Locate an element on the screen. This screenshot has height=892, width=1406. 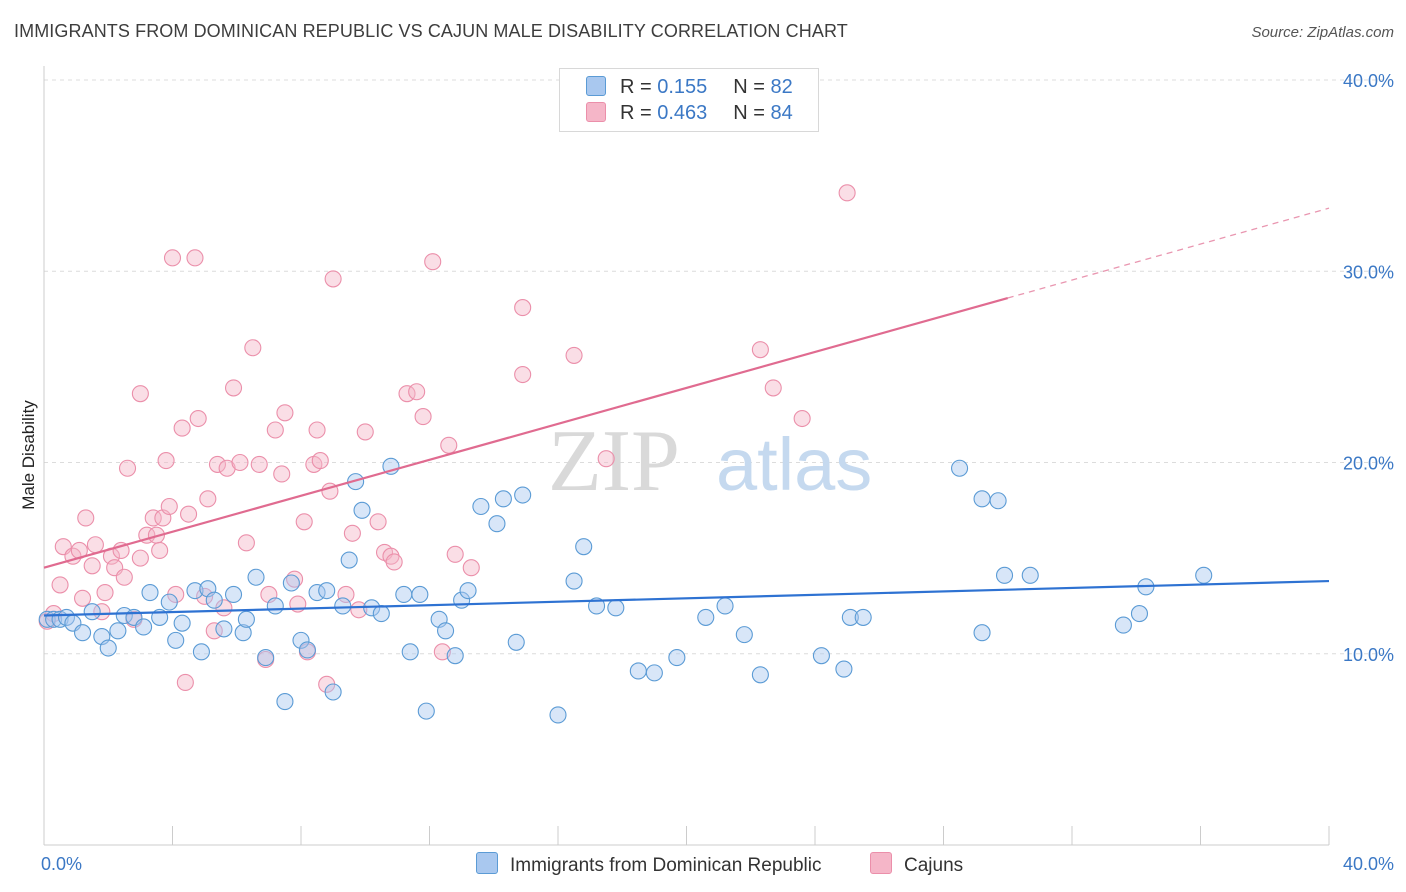
legend-r-value: 0.463 is located at coordinates (682, 113).